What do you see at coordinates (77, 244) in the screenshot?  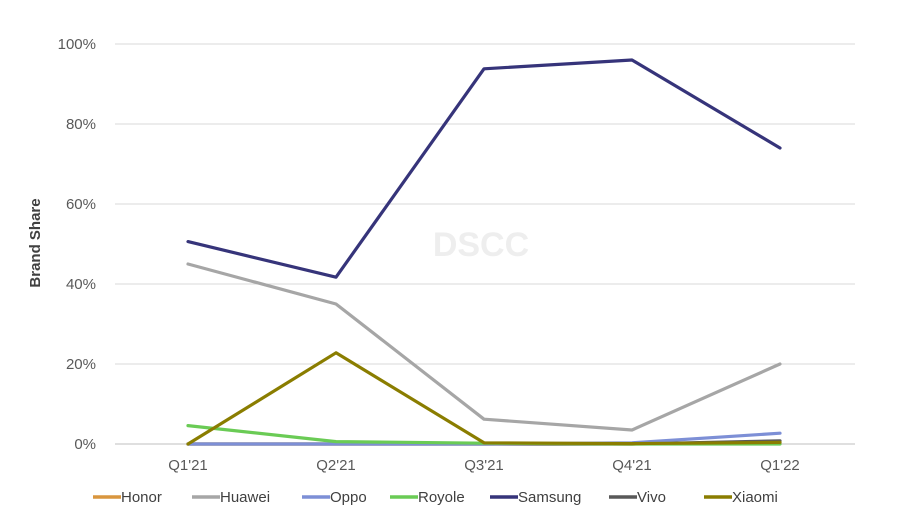 I see `y-axis-ticks: 0% 20% 40% 60% 80% 100%` at bounding box center [77, 244].